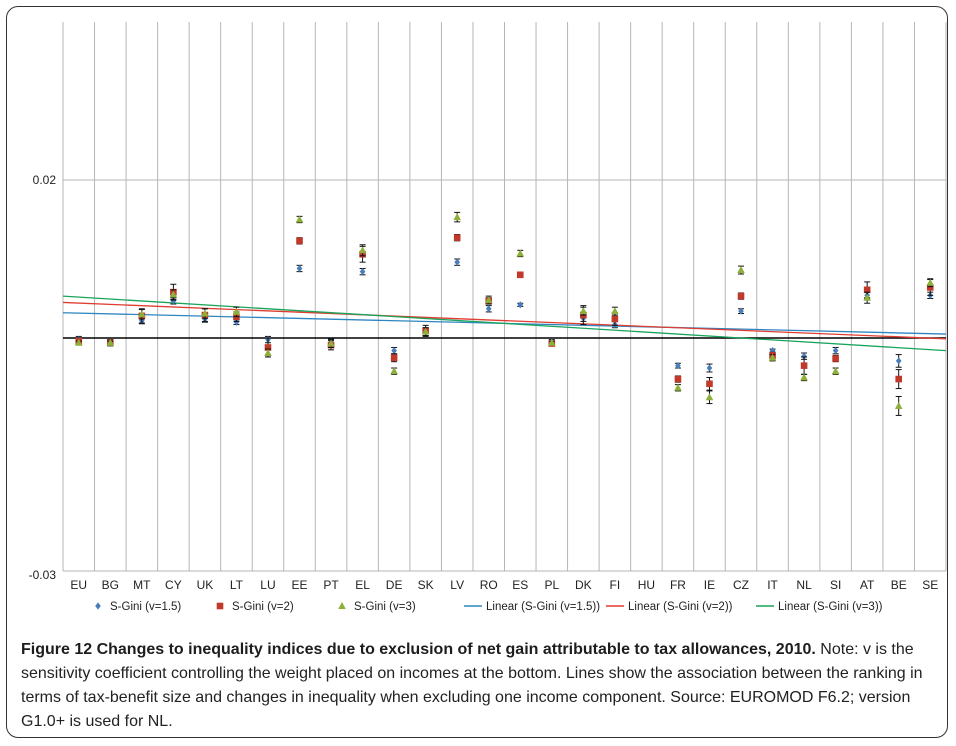 The height and width of the screenshot is (746, 956). Describe the element at coordinates (830, 607) in the screenshot. I see `legend-label: Linear (S-Gini (v=3))` at that location.